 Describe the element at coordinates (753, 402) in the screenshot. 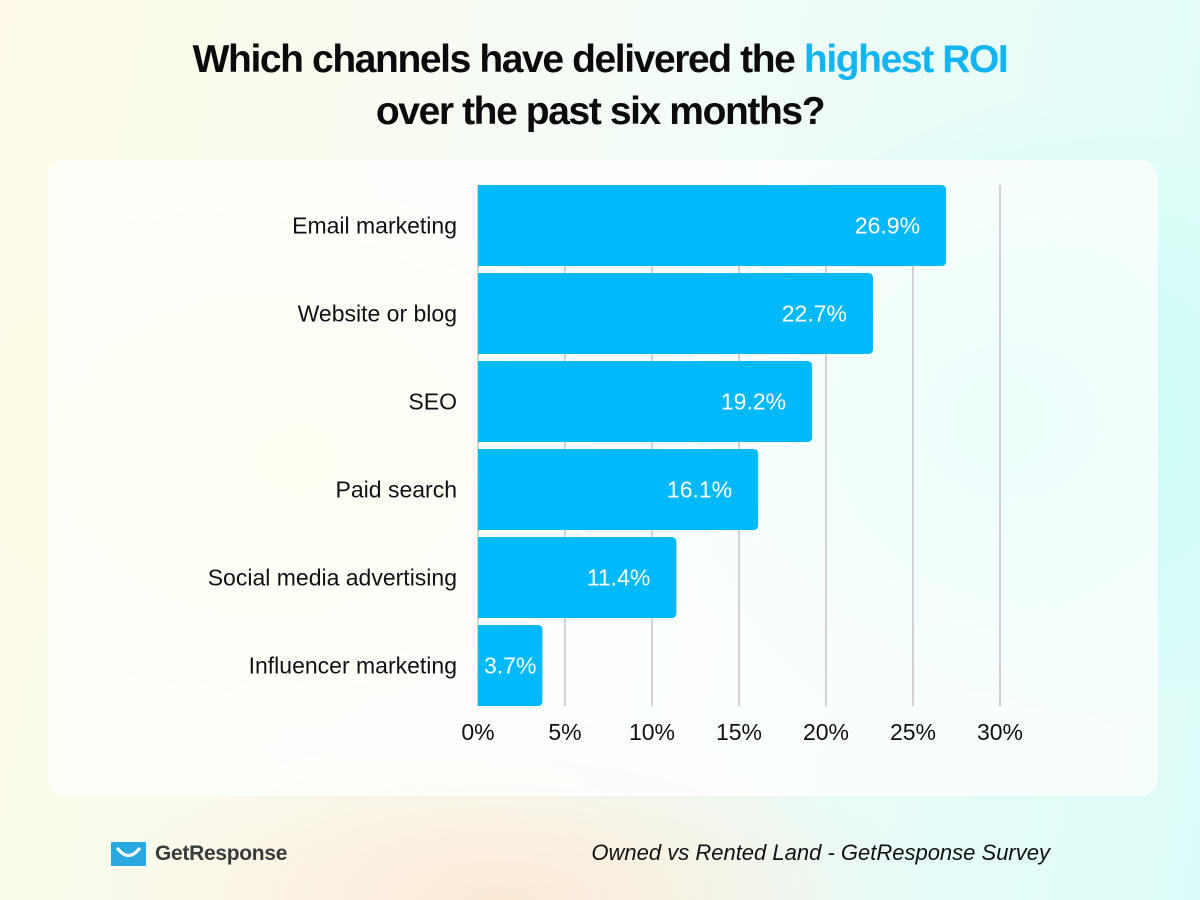

I see `value-label: 19.2%` at that location.